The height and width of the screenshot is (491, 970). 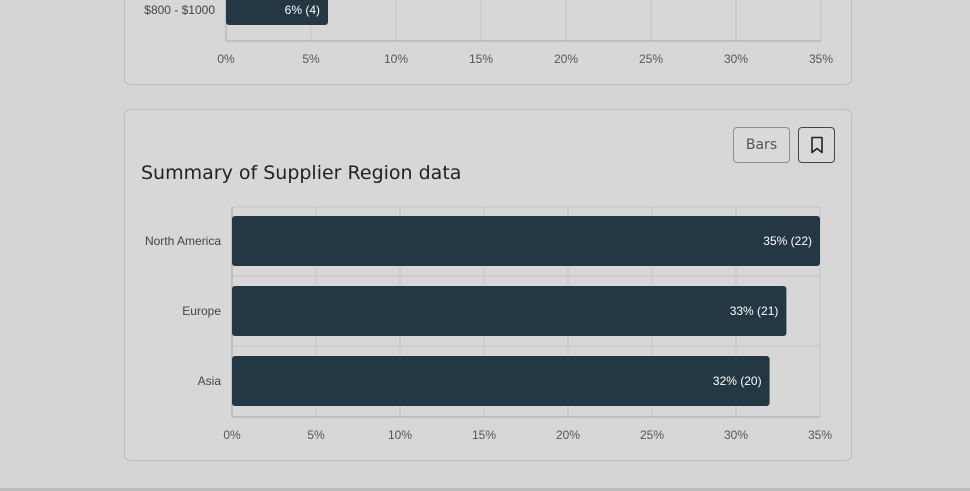 I want to click on category-label: North America, so click(x=183, y=241).